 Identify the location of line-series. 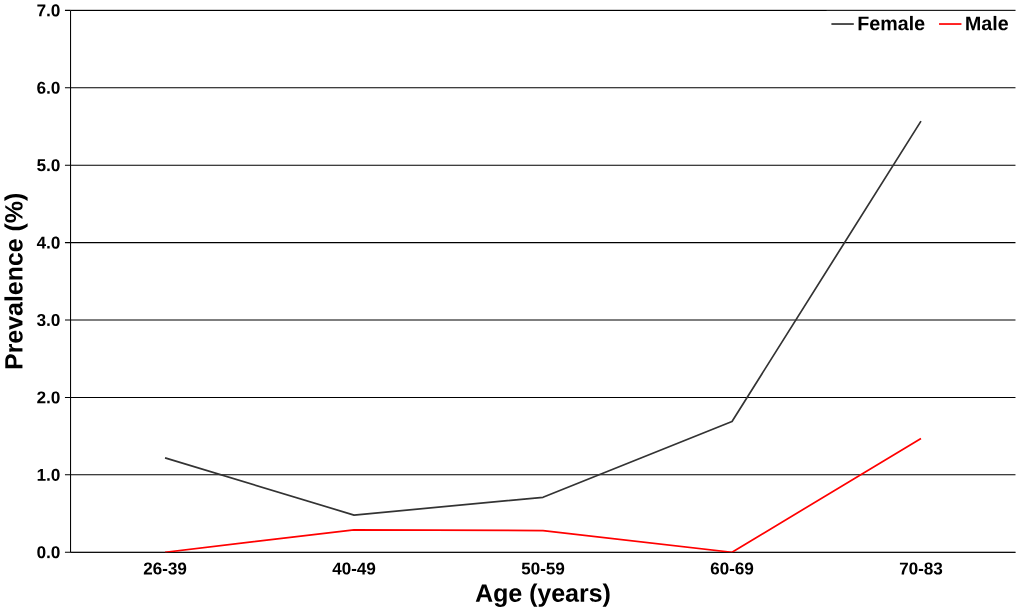
(543, 495).